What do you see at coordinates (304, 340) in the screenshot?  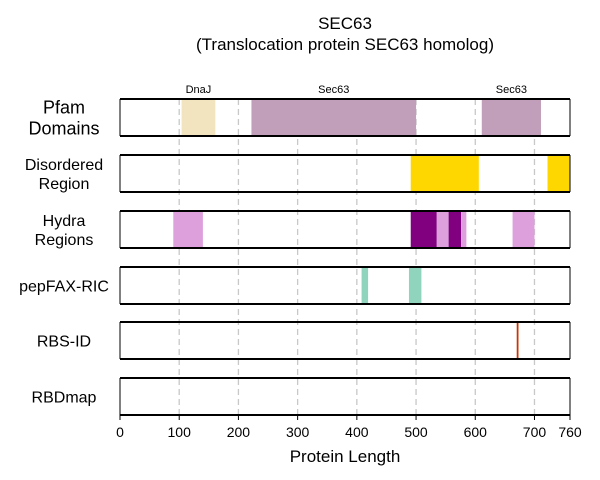 I see `track: RBS-ID` at bounding box center [304, 340].